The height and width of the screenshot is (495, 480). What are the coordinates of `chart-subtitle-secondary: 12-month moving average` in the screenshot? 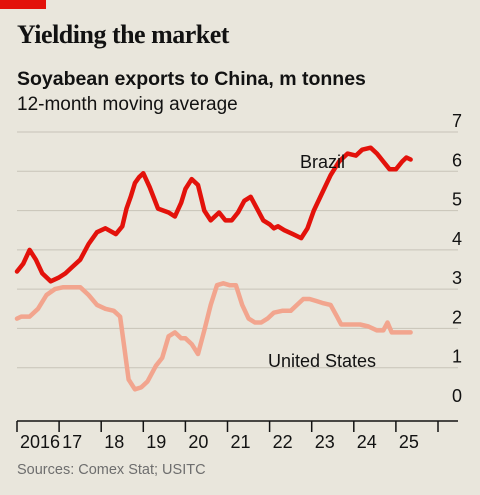 It's located at (127, 104).